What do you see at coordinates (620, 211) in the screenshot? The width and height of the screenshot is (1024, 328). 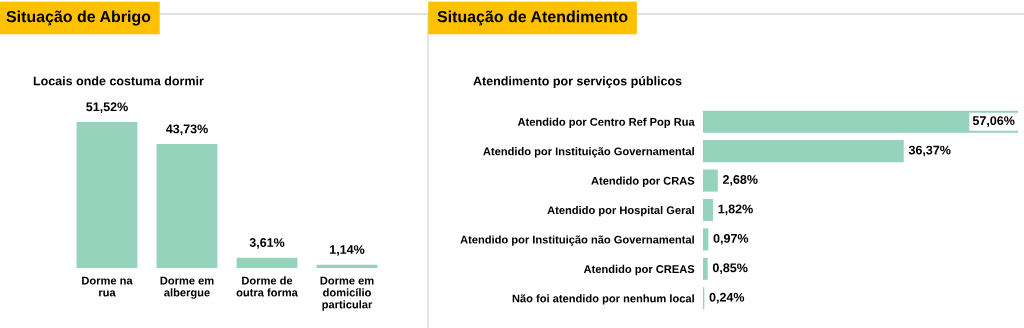 I see `y-tick-label: Atendido por Hospital Geral` at bounding box center [620, 211].